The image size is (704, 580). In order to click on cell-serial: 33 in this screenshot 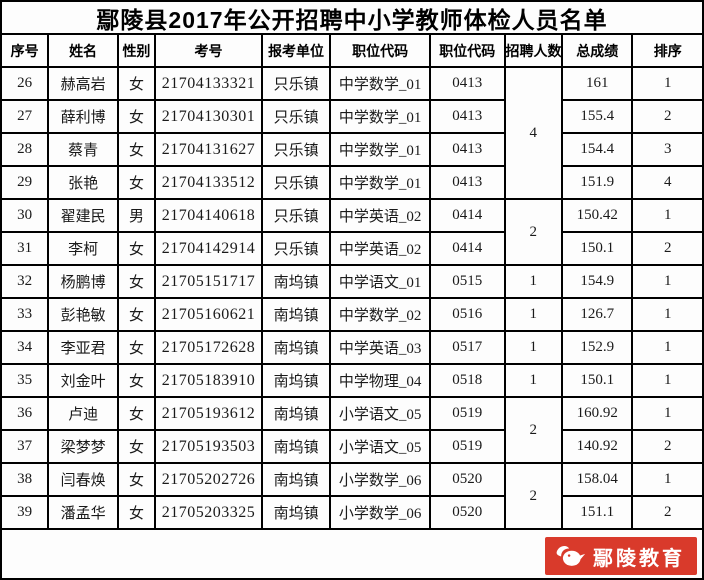, I will do `click(26, 314)`.